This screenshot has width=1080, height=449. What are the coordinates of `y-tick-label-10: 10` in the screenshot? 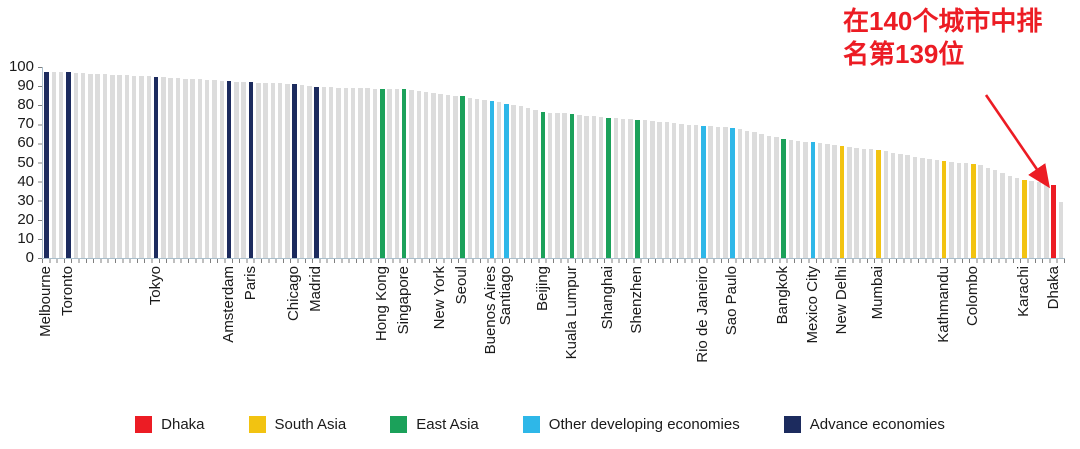 It's located at (25, 238).